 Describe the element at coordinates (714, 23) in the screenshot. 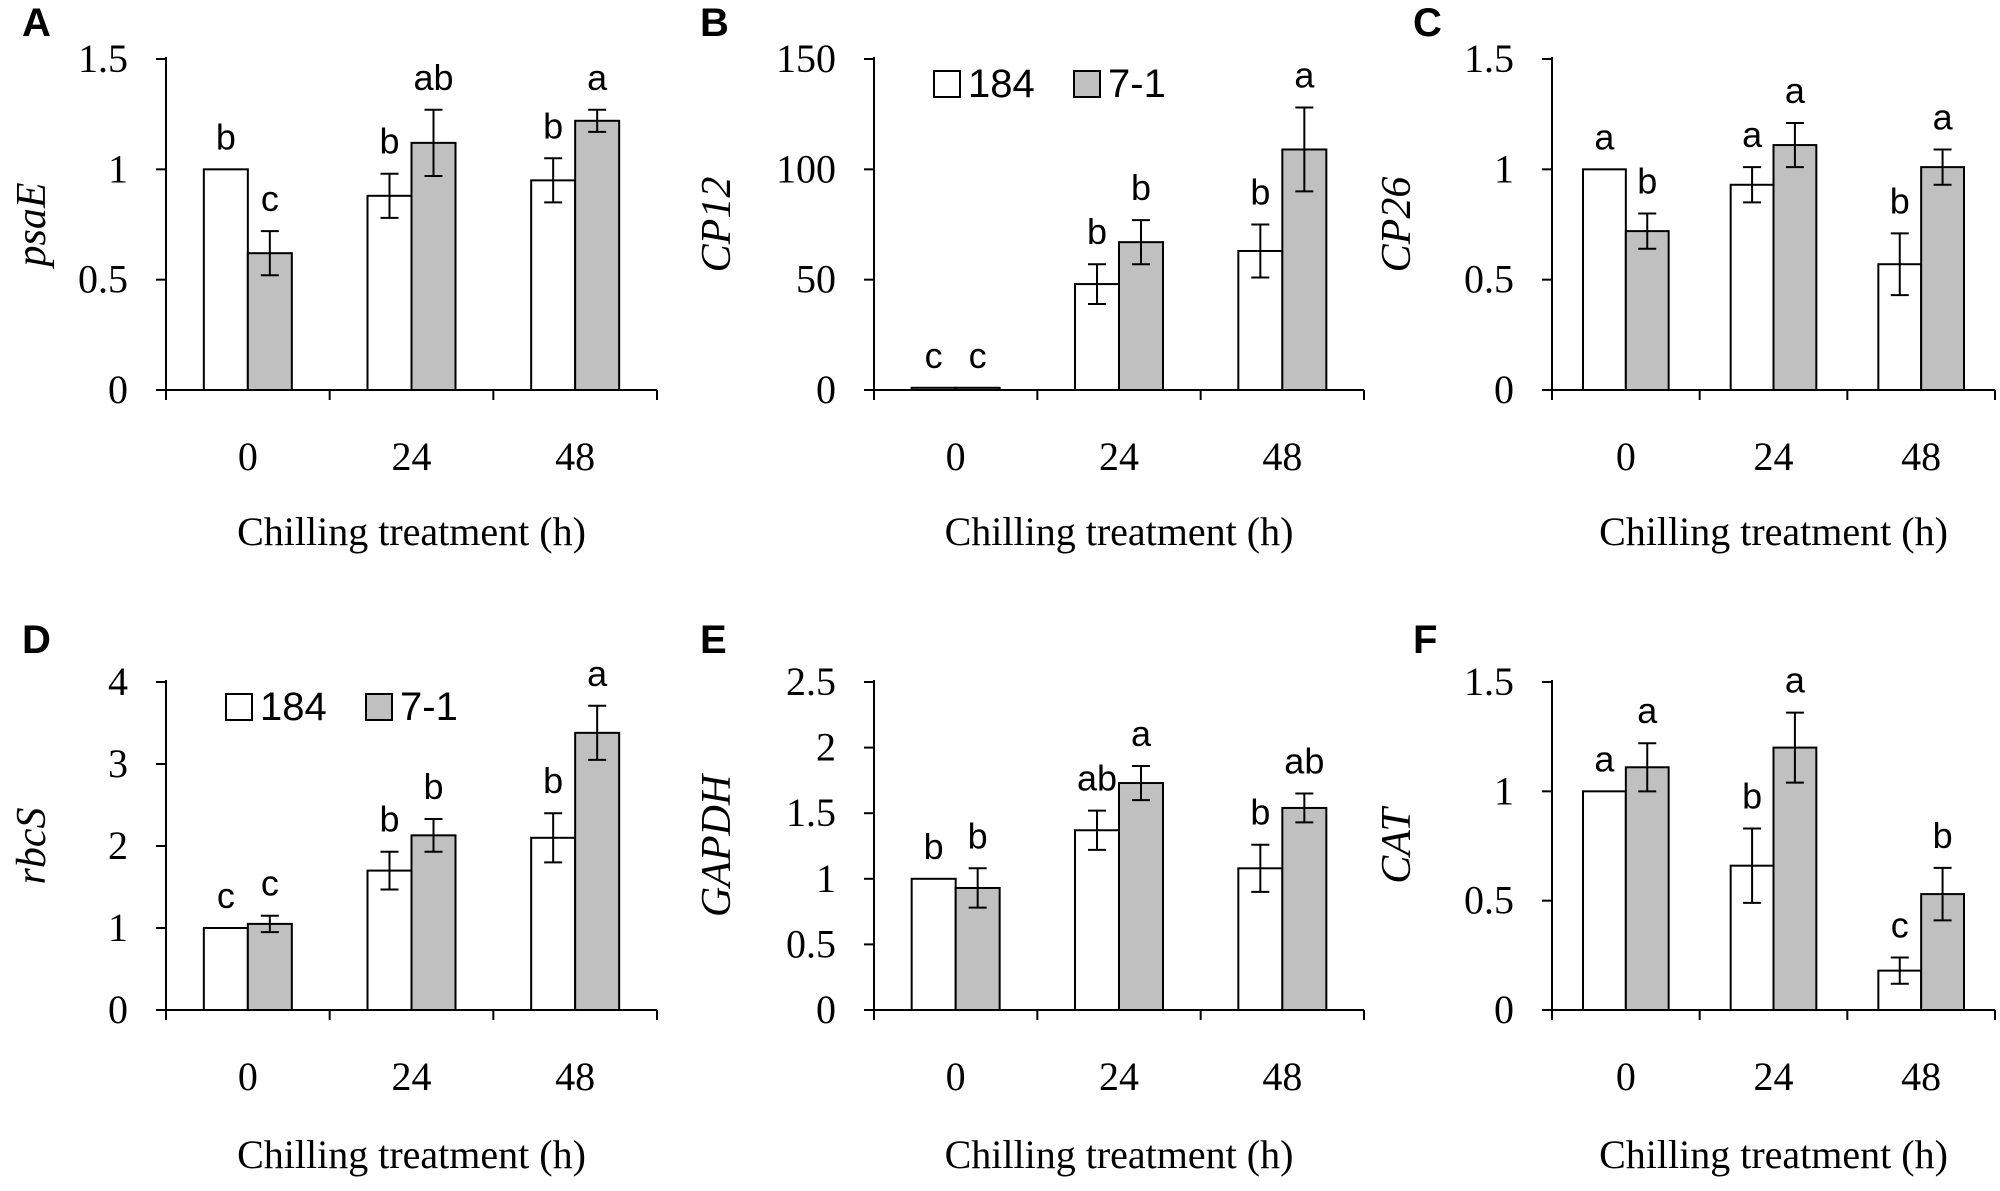

I see `panel-letter: B` at that location.